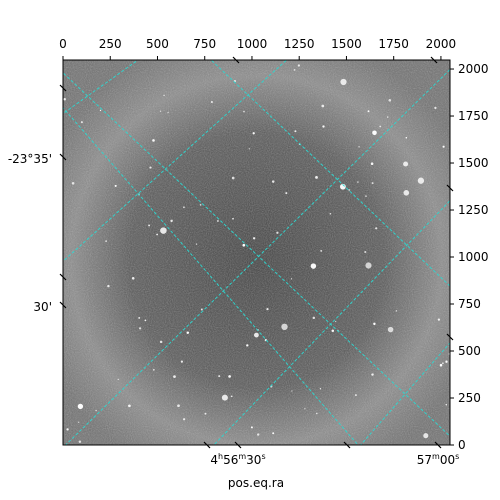 The width and height of the screenshot is (500, 500). What do you see at coordinates (462, 445) in the screenshot?
I see `y-tick-label: 0` at bounding box center [462, 445].